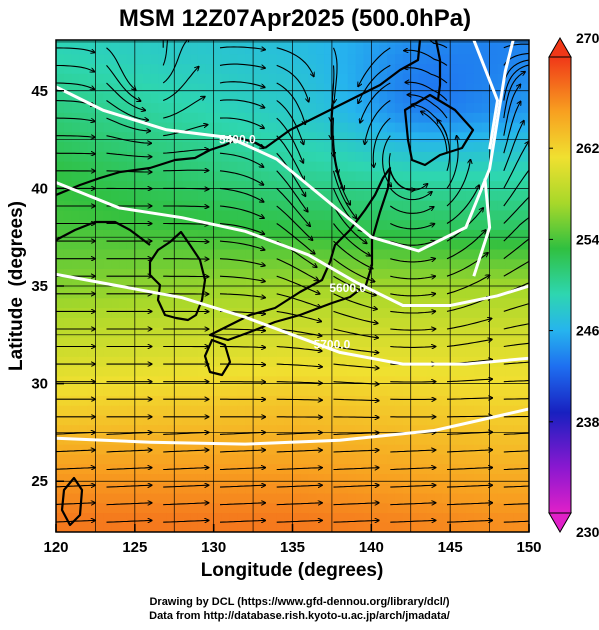 The width and height of the screenshot is (599, 630). I want to click on colorbar-tick-label: 254, so click(587, 239).